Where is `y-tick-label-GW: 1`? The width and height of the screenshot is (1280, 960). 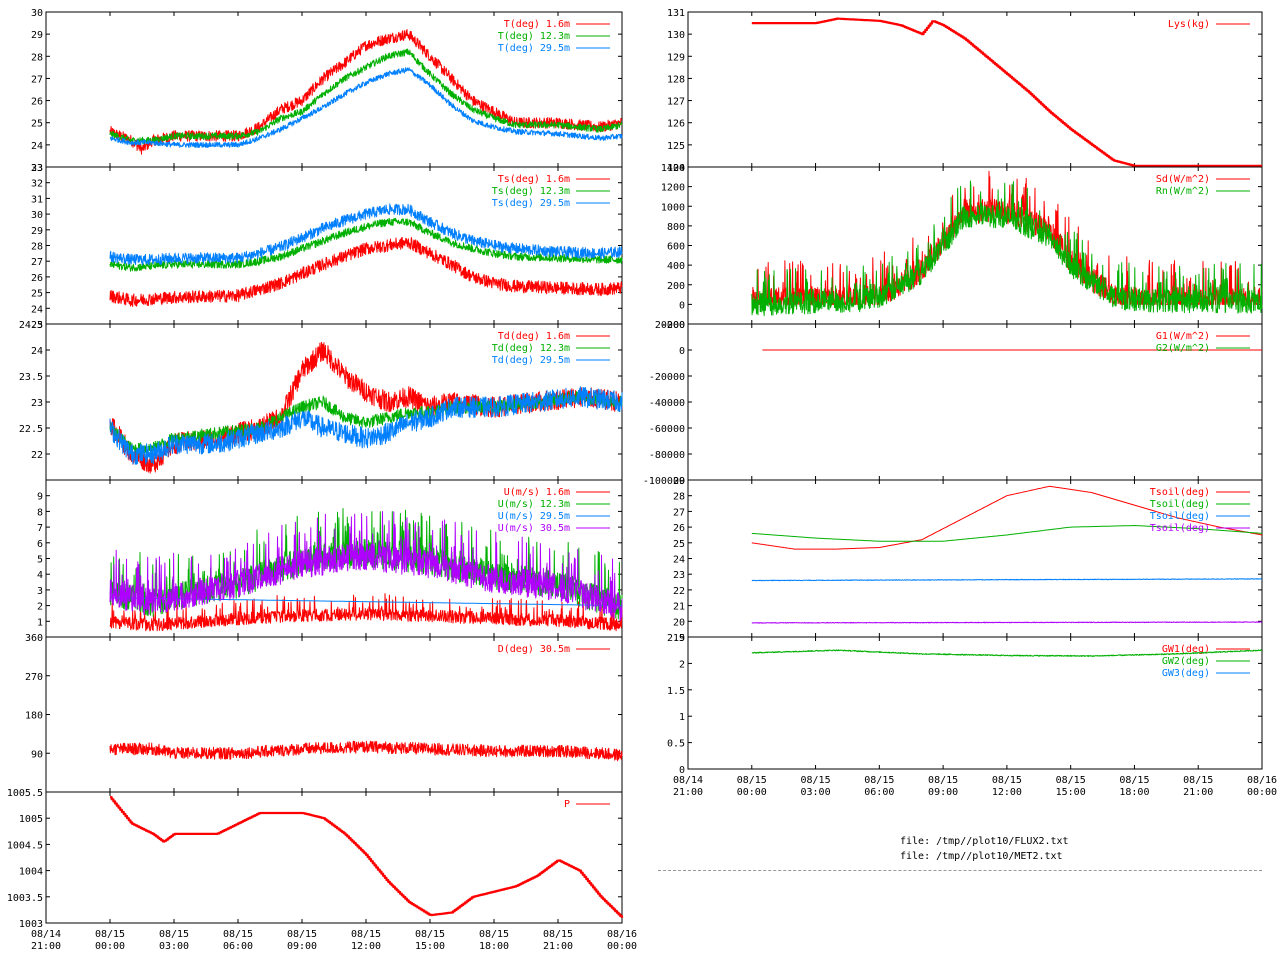
y-tick-label-GW: 1 is located at coordinates (682, 717).